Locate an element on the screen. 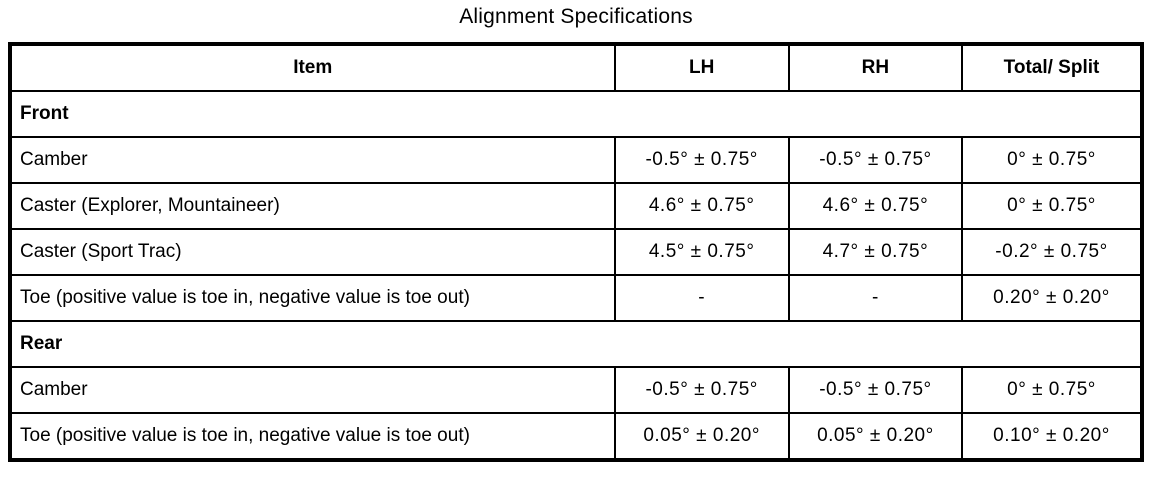 The width and height of the screenshot is (1152, 482). item-label: Caster (Sport Trac) is located at coordinates (312, 252).